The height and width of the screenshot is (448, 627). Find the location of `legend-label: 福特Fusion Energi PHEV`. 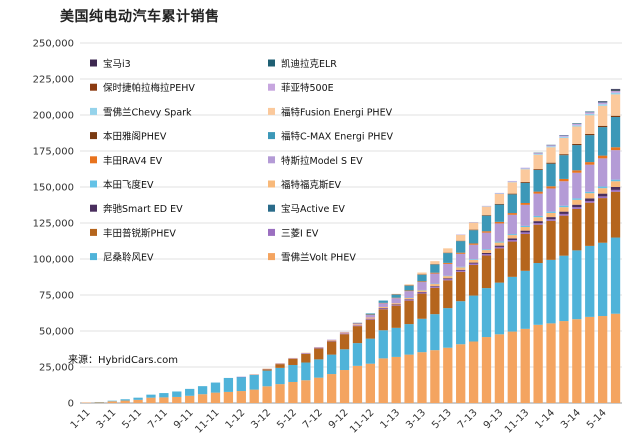

legend-label: 福特Fusion Energi PHEV is located at coordinates (337, 112).